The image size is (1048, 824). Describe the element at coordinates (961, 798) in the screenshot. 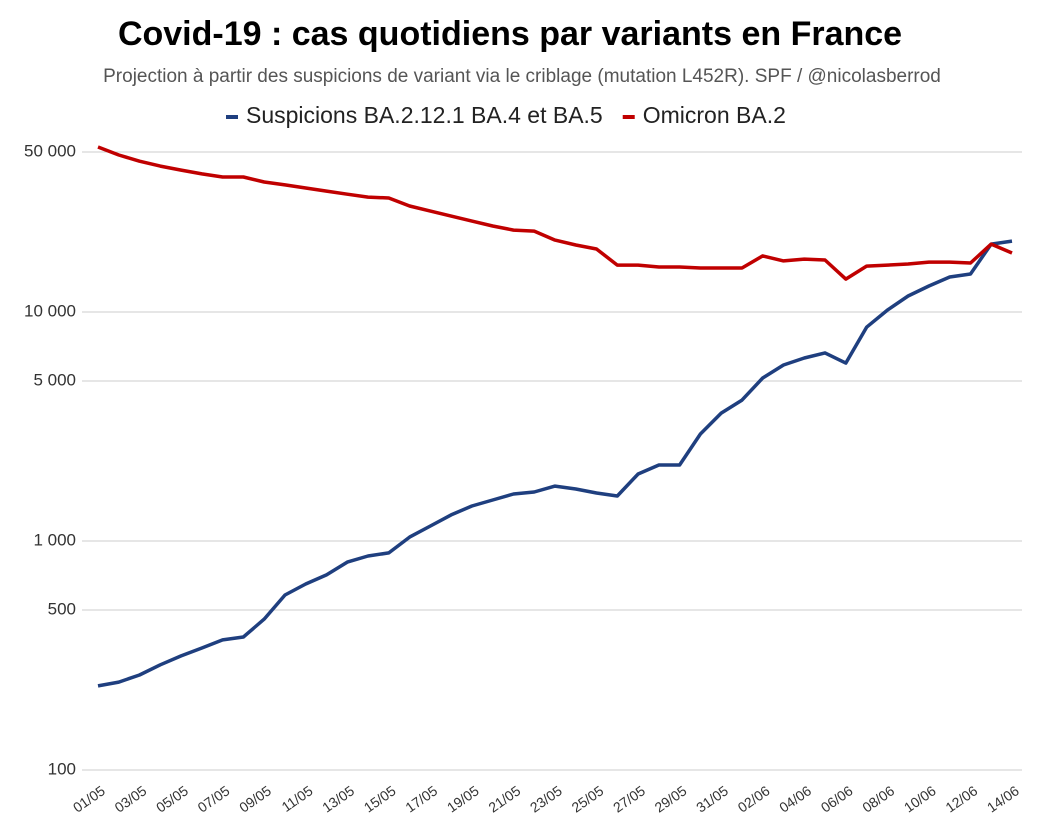

I see `x-tick-label: 12/06` at that location.